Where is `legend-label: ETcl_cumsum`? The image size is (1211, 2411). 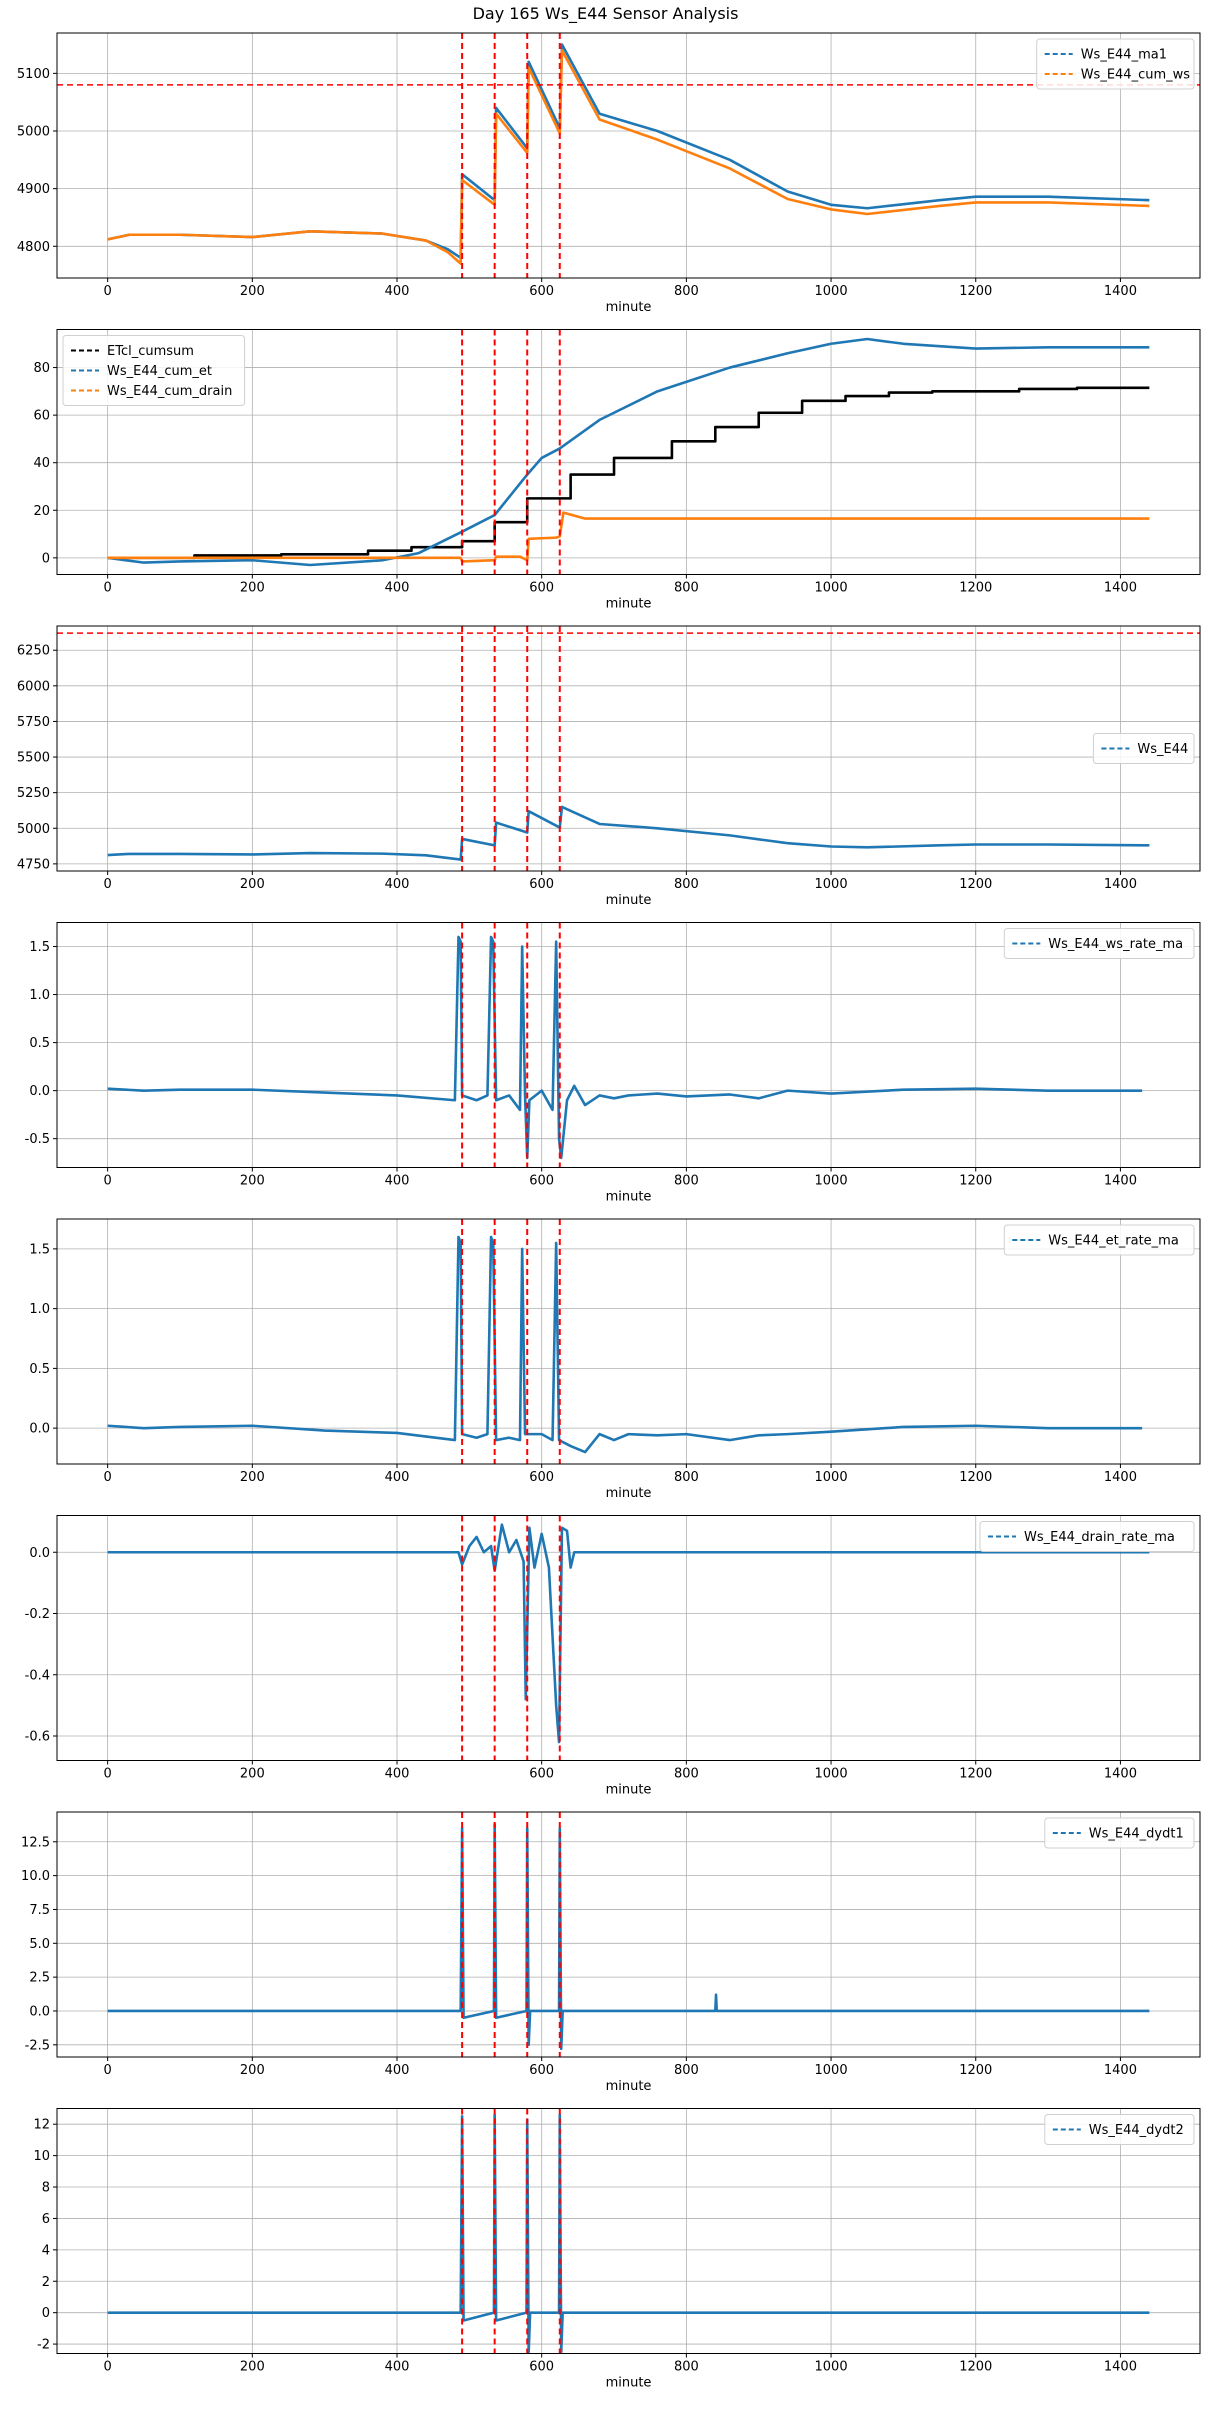 legend-label: ETcl_cumsum is located at coordinates (150, 351).